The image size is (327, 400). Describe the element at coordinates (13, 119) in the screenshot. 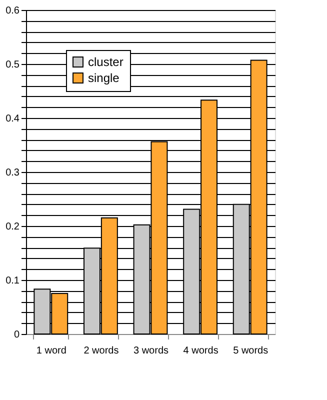

I see `y-tick-label: 0.4` at that location.